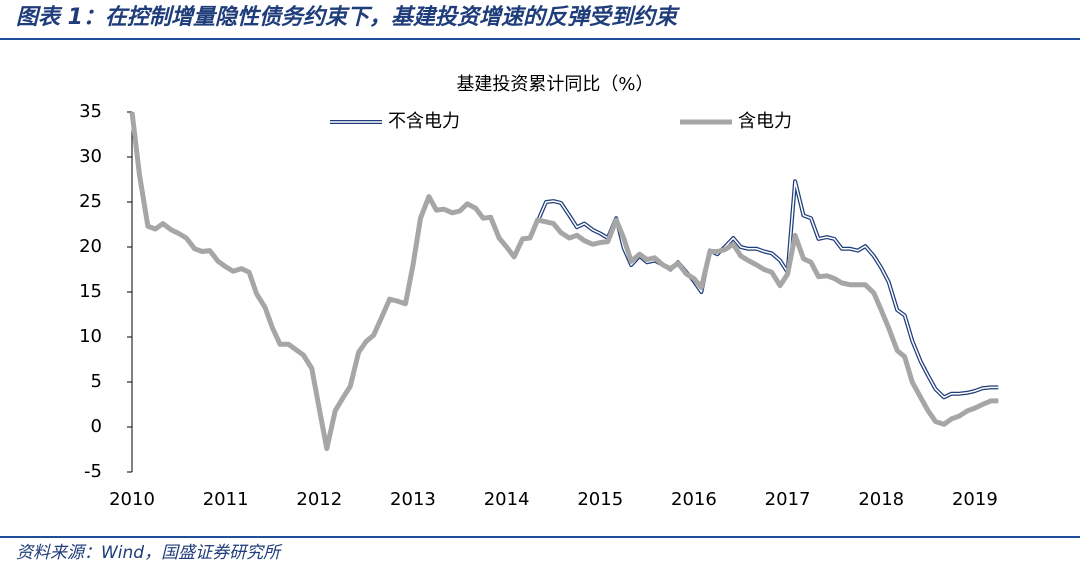  Describe the element at coordinates (554, 84) in the screenshot. I see `chart-title: 基建投资累计同比（%）` at that location.